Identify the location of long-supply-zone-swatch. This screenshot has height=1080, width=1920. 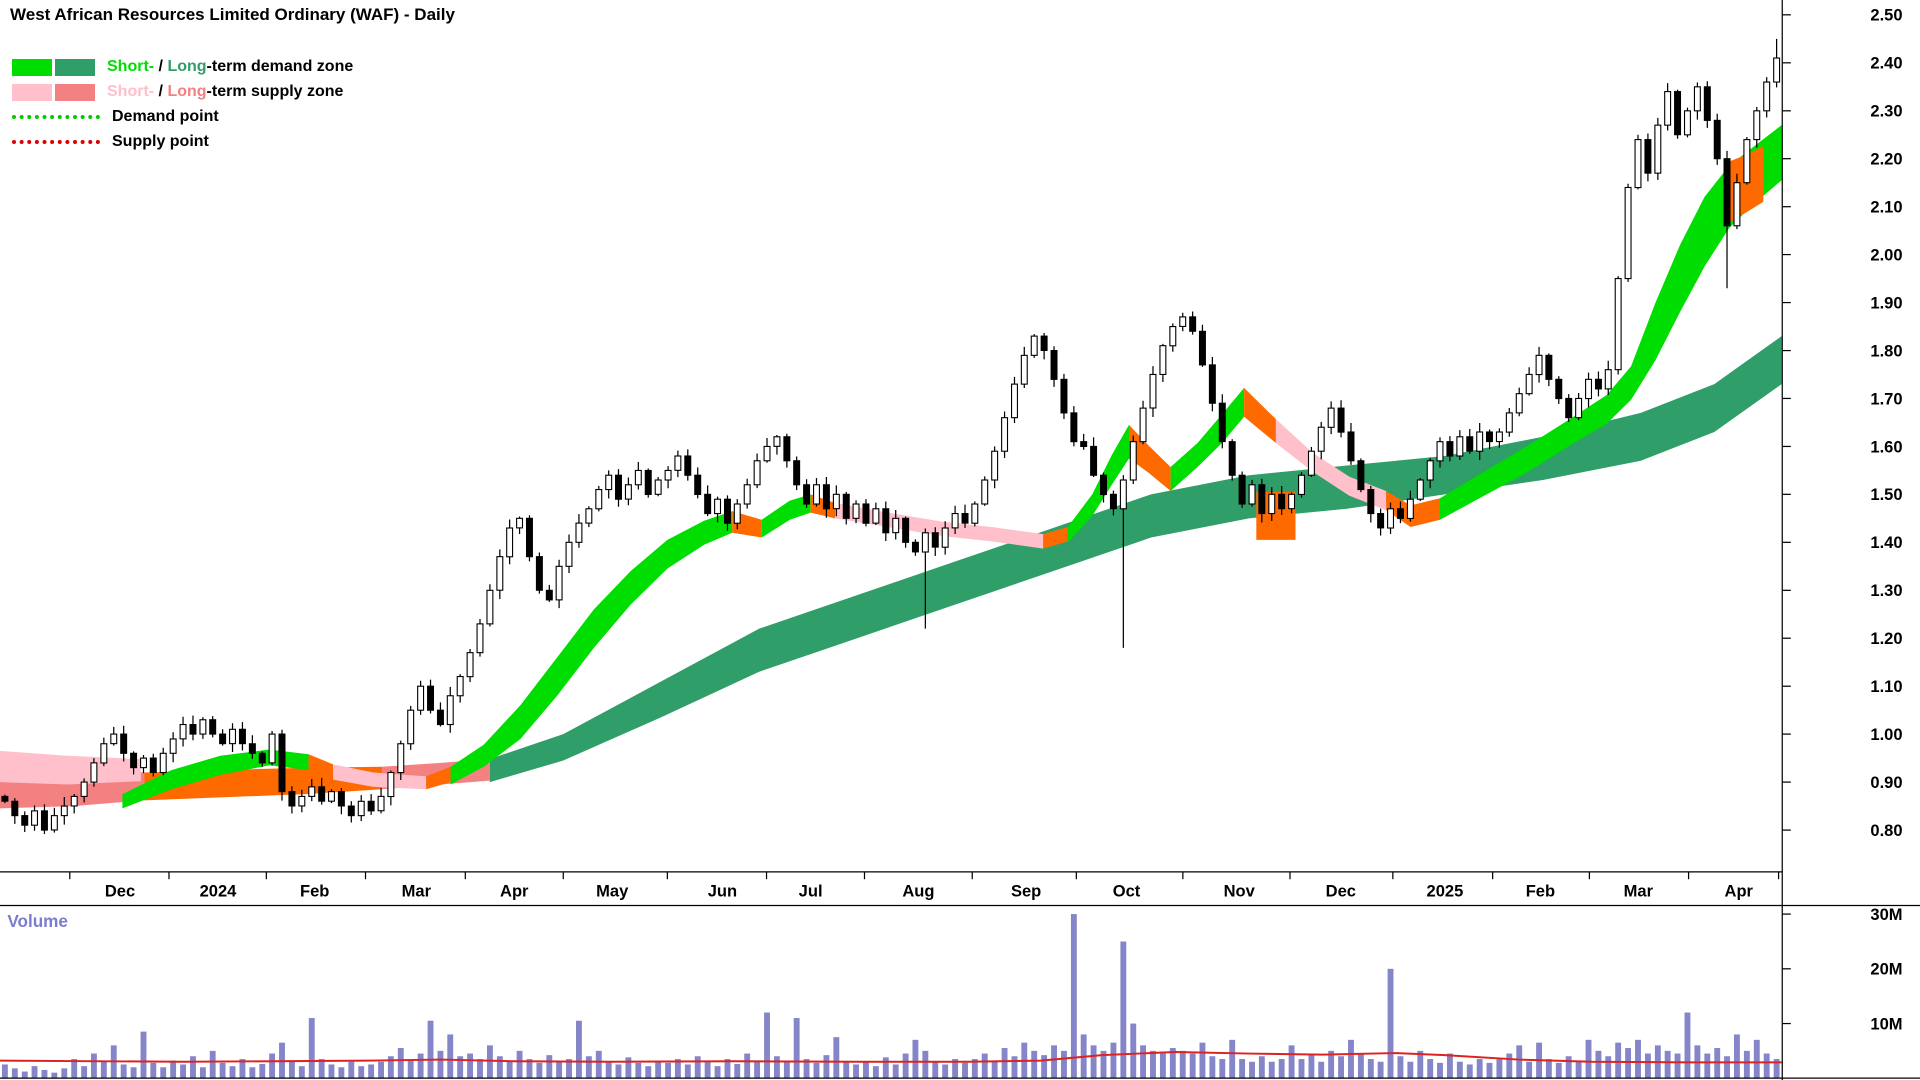
(75, 92).